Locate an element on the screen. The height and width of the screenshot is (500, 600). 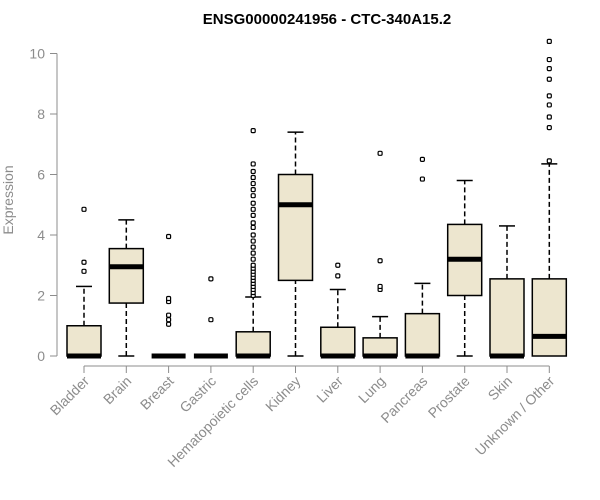
x-tick-label: Breast is located at coordinates (157, 393).